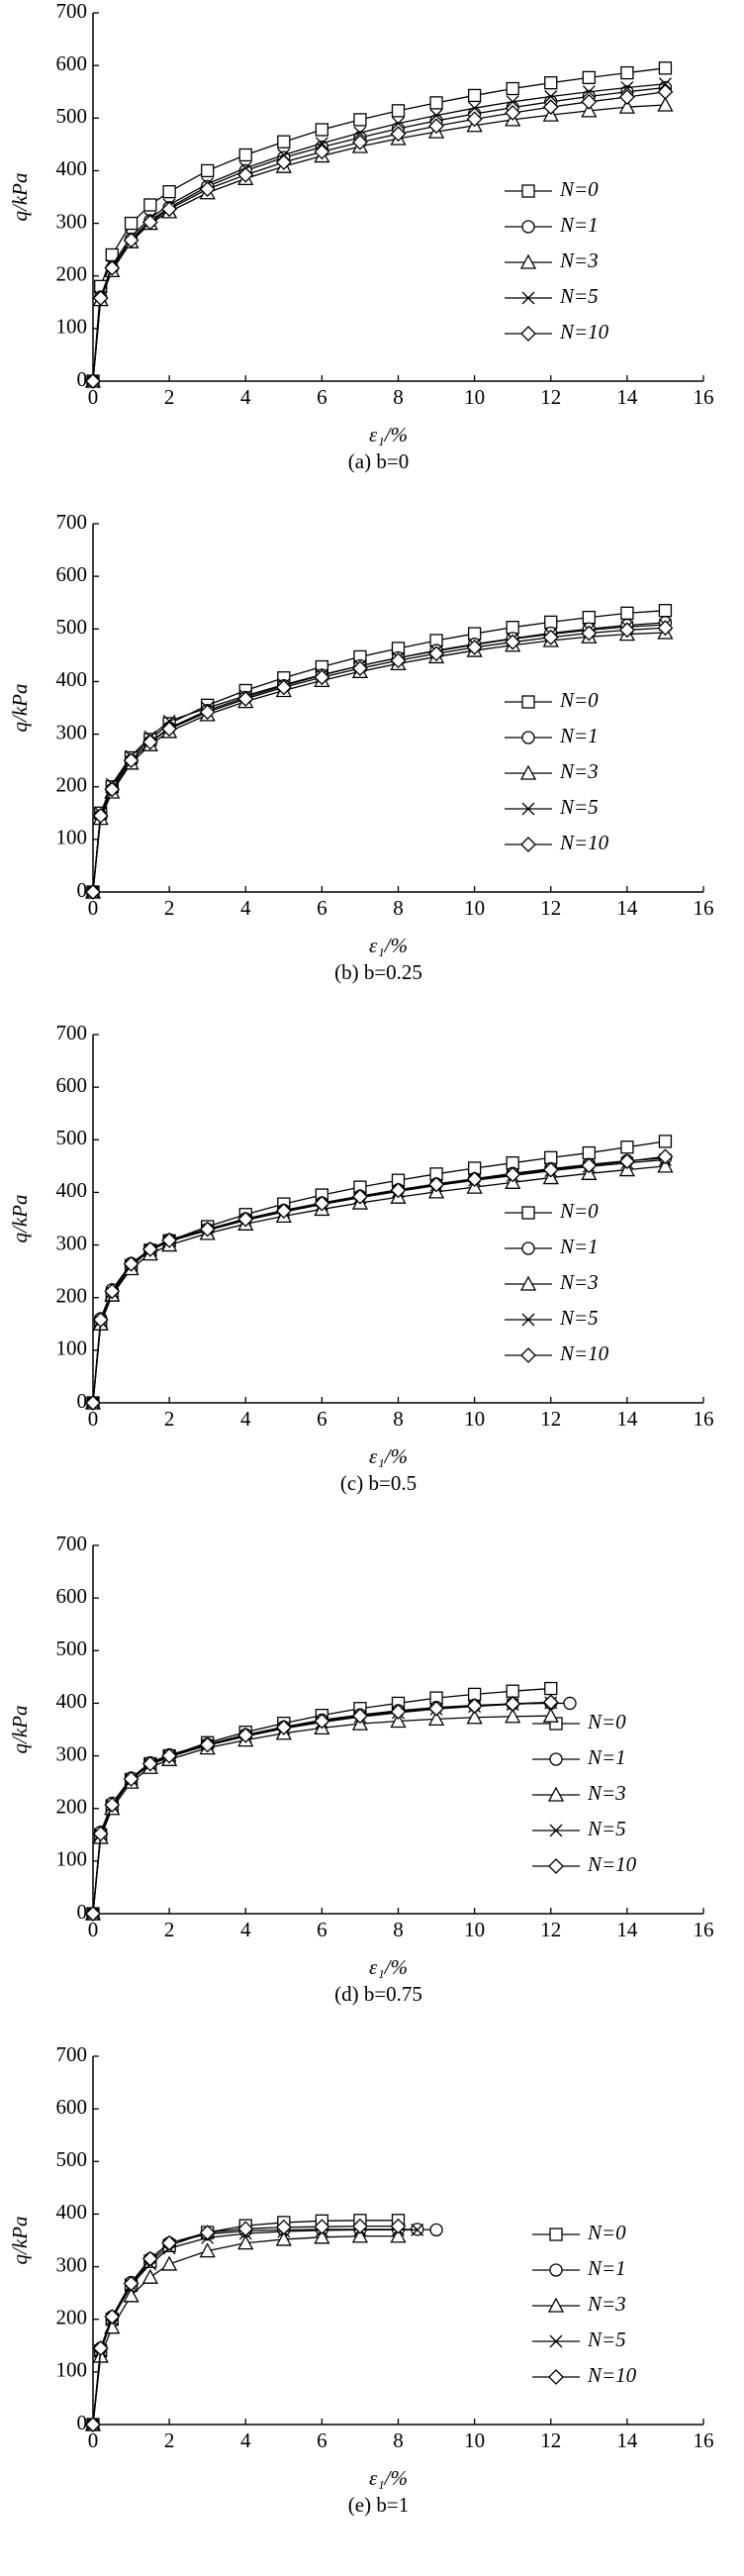 Image resolution: width=744 pixels, height=2576 pixels. What do you see at coordinates (20, 1219) in the screenshot?
I see `y-axis-label: q/kPa` at bounding box center [20, 1219].